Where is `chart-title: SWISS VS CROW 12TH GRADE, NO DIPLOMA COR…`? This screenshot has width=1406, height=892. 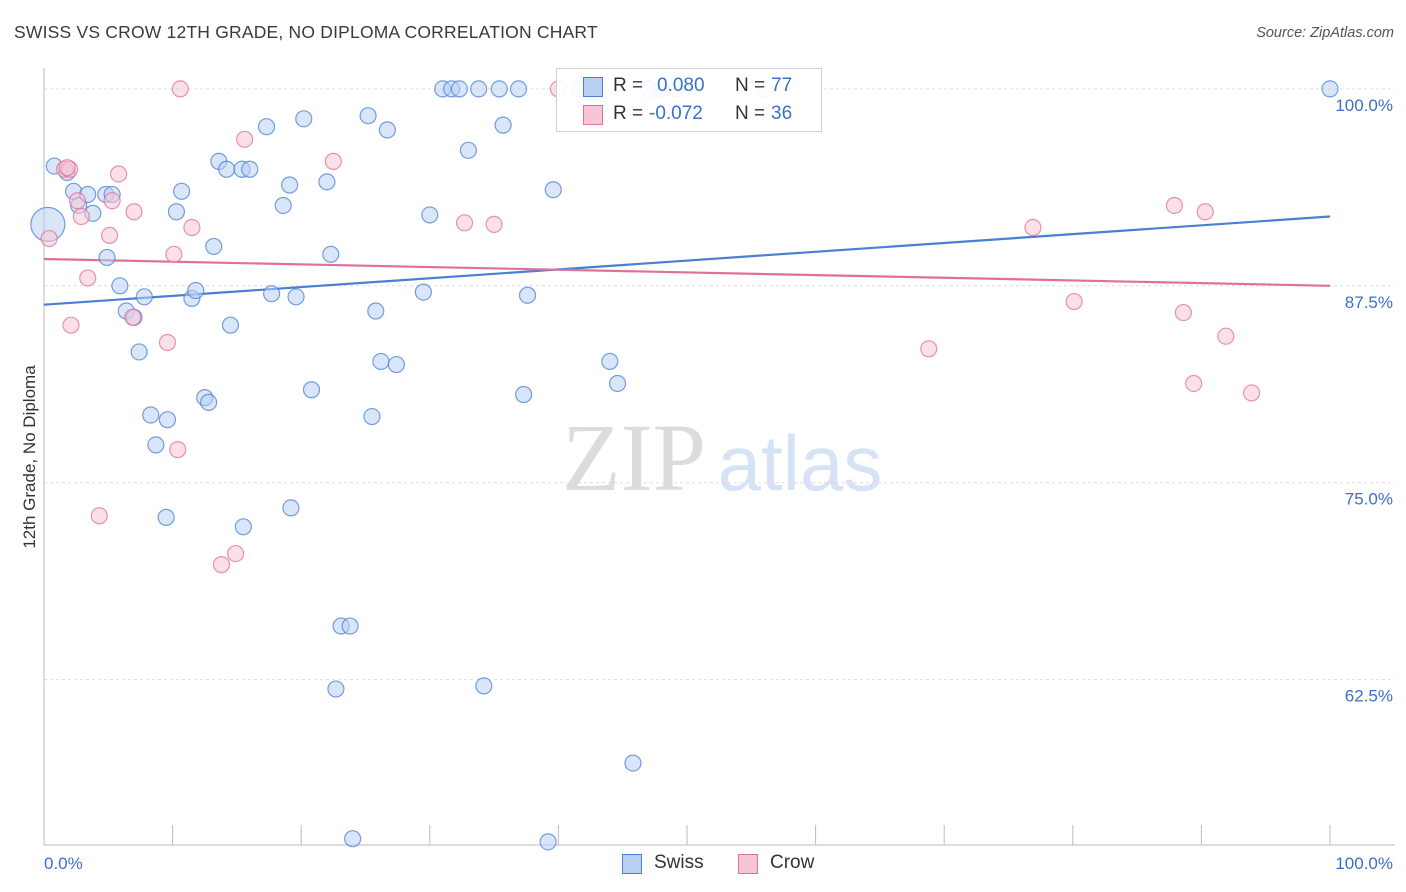
chart-title: SWISS VS CROW 12TH GRADE, NO DIPLOMA COR… is located at coordinates (306, 32).